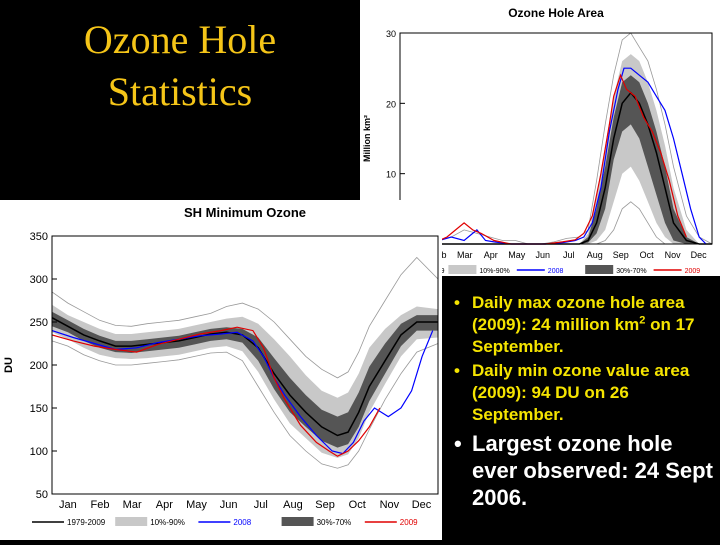 This screenshot has width=720, height=545. Describe the element at coordinates (39, 237) in the screenshot. I see `y-tick-label: 350` at that location.